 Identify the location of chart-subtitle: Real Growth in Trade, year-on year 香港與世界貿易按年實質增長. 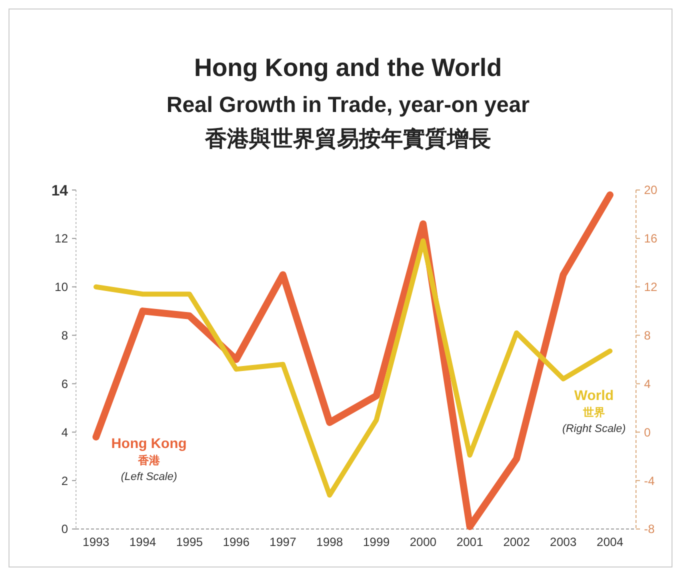
(348, 121).